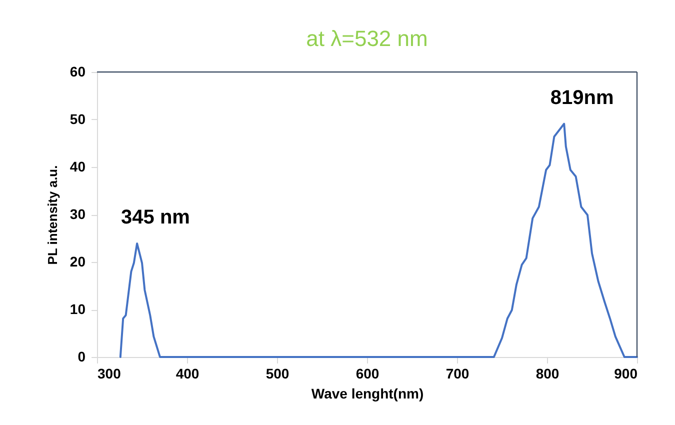 The height and width of the screenshot is (425, 675). I want to click on x-tick-label: 300, so click(110, 374).